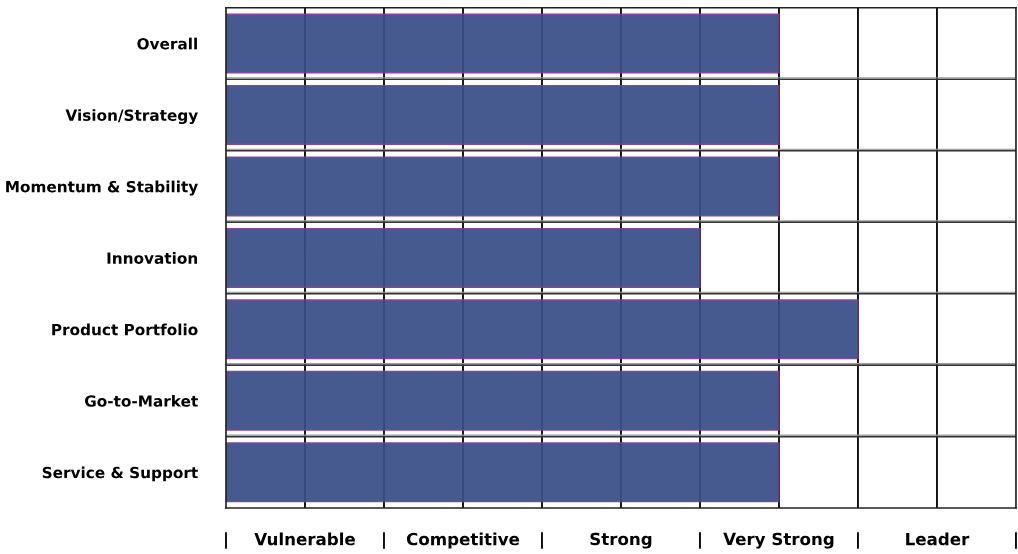 Image resolution: width=1018 pixels, height=554 pixels. I want to click on y-tick-label: Go-to-Market, so click(141, 401).